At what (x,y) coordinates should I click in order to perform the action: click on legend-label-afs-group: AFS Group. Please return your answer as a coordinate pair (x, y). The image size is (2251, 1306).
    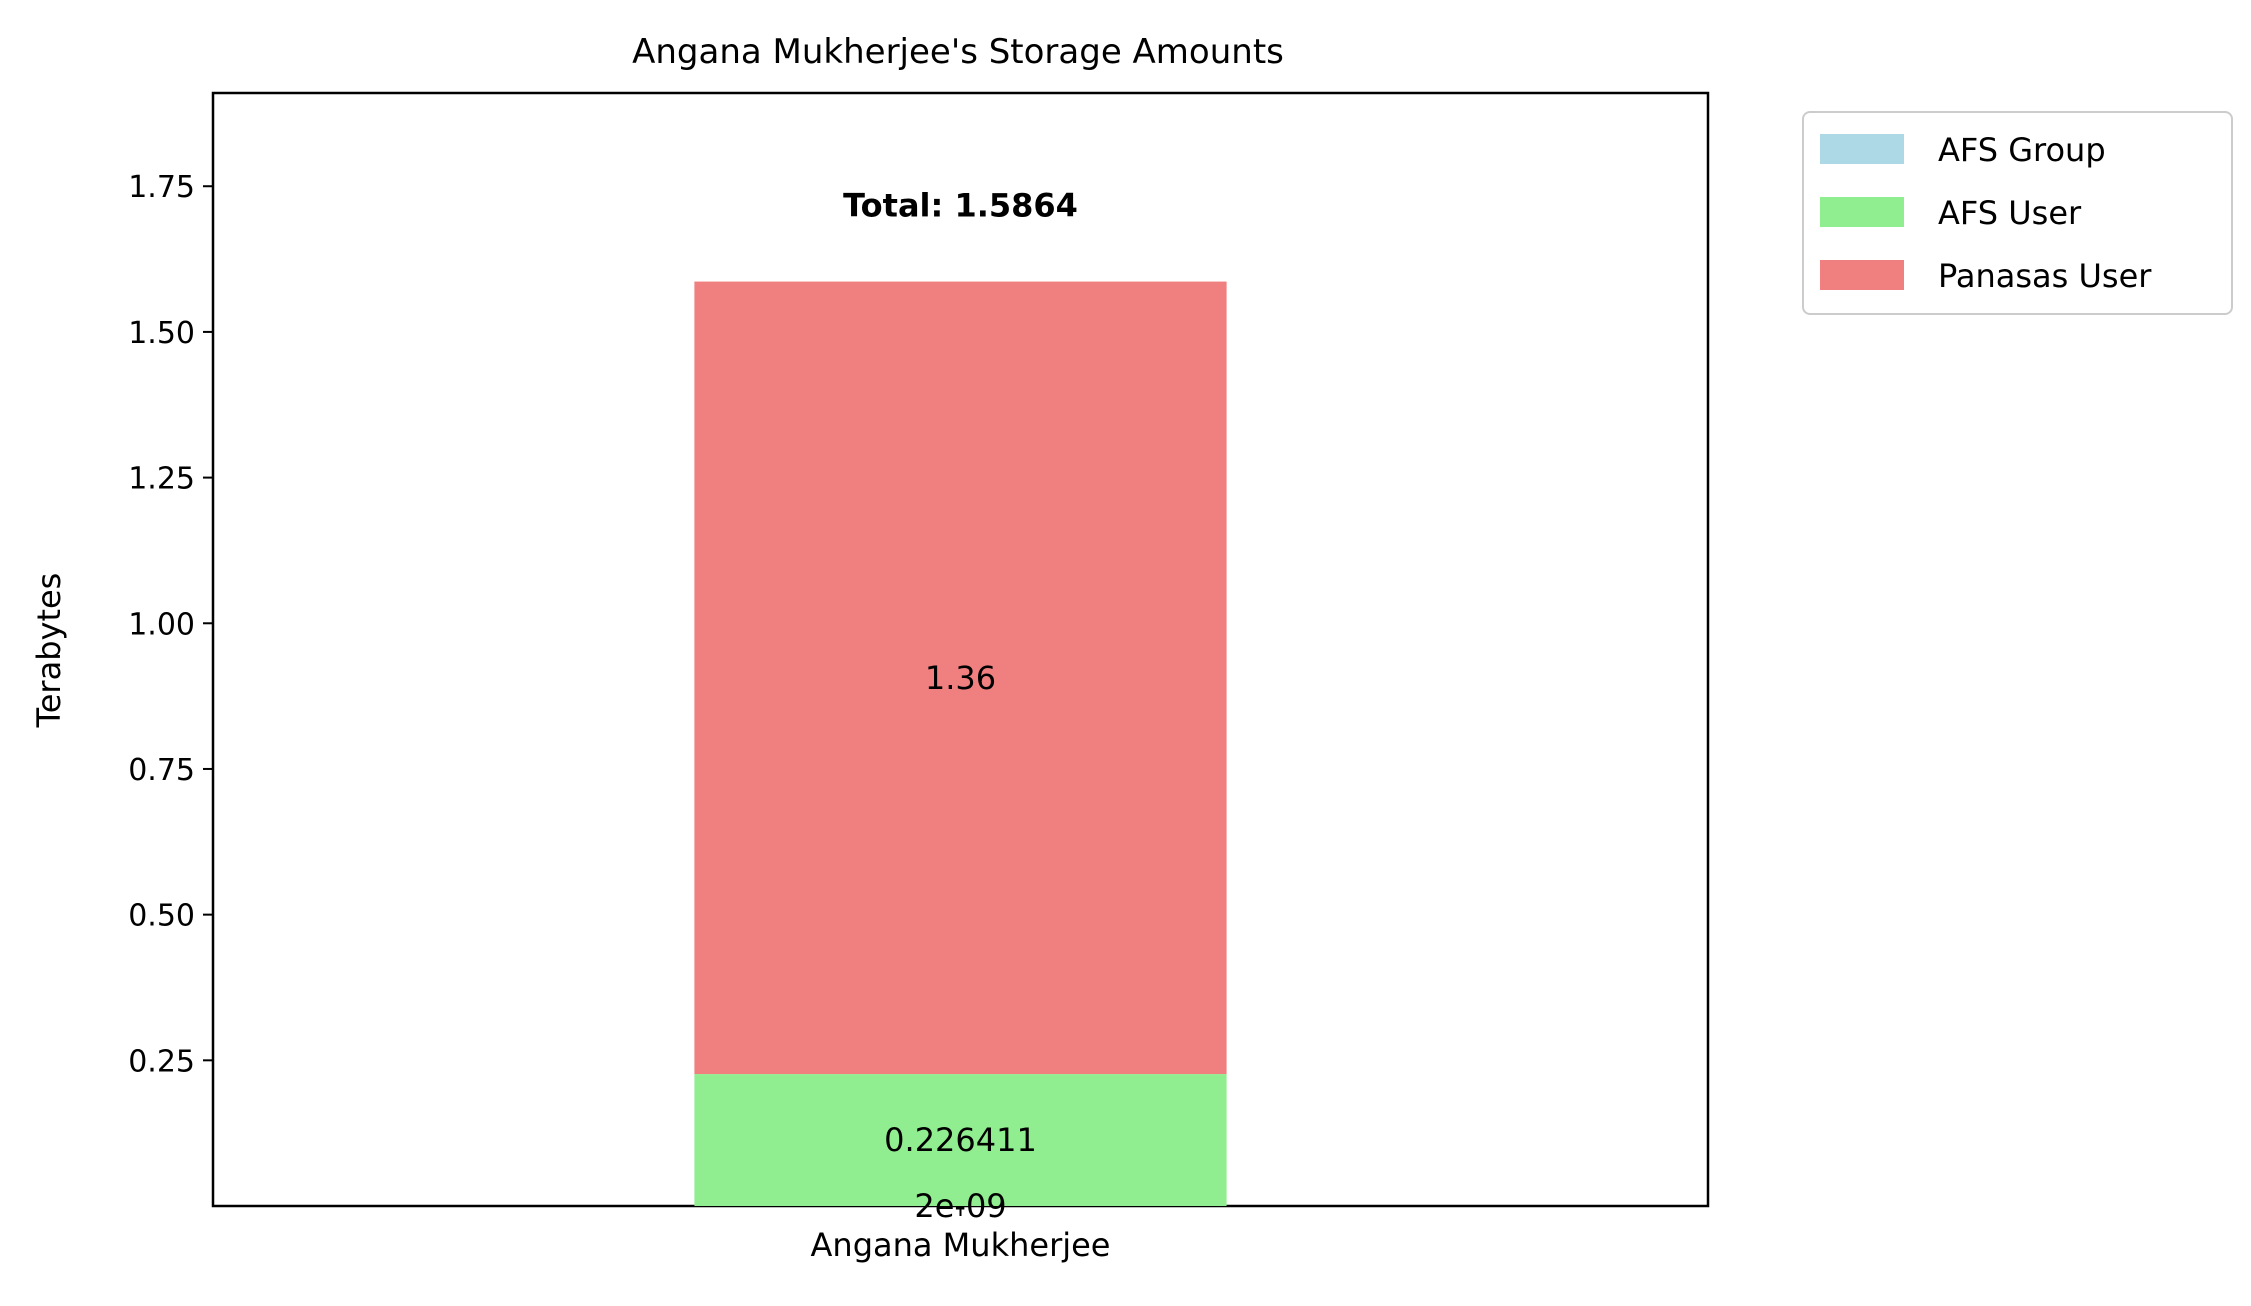
    Looking at the image, I should click on (2022, 150).